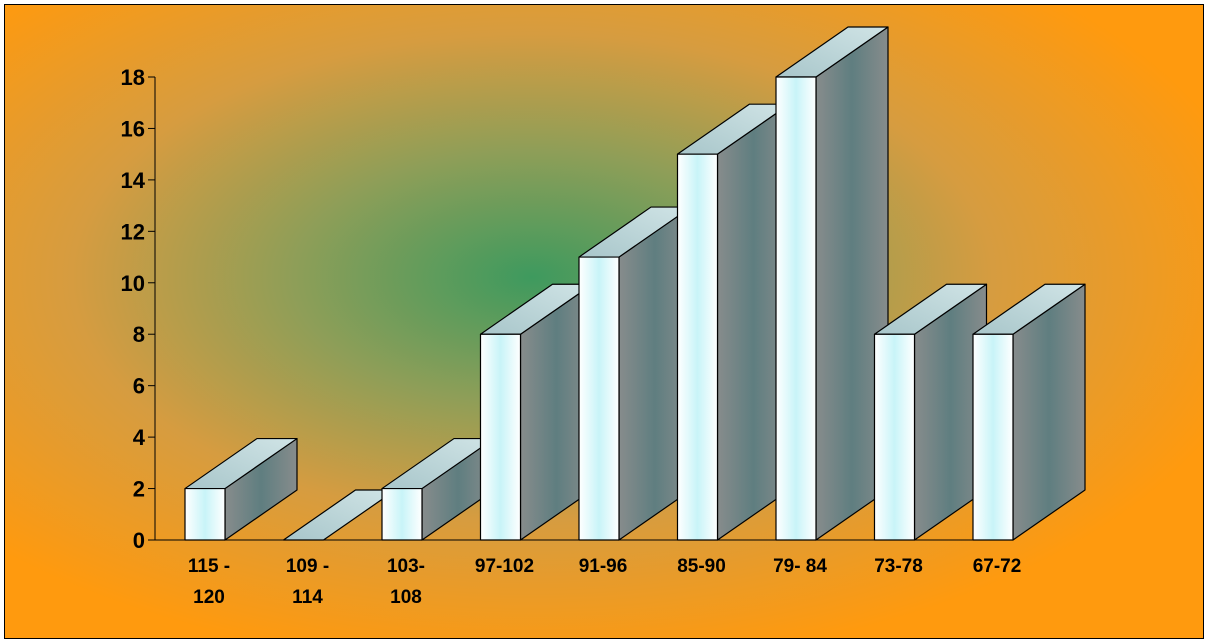 The width and height of the screenshot is (1209, 644). I want to click on y-tick-label: 4, so click(139, 437).